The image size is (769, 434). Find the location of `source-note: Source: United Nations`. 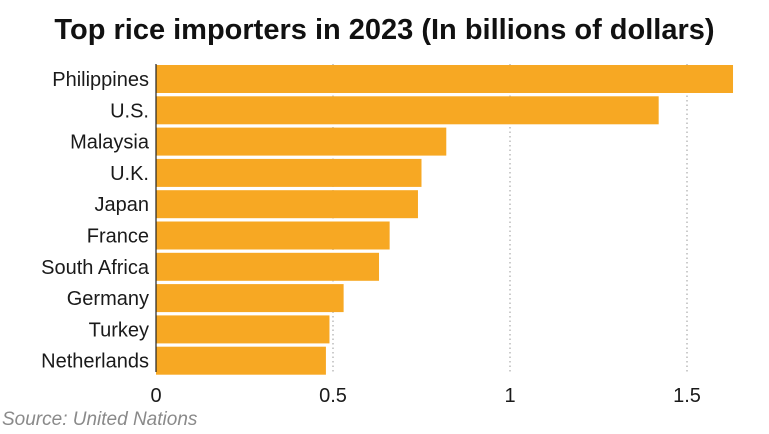

source-note: Source: United Nations is located at coordinates (100, 419).